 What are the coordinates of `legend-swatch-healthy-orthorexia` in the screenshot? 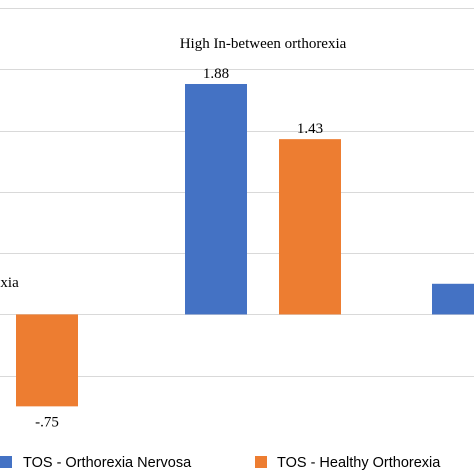 It's located at (261, 462).